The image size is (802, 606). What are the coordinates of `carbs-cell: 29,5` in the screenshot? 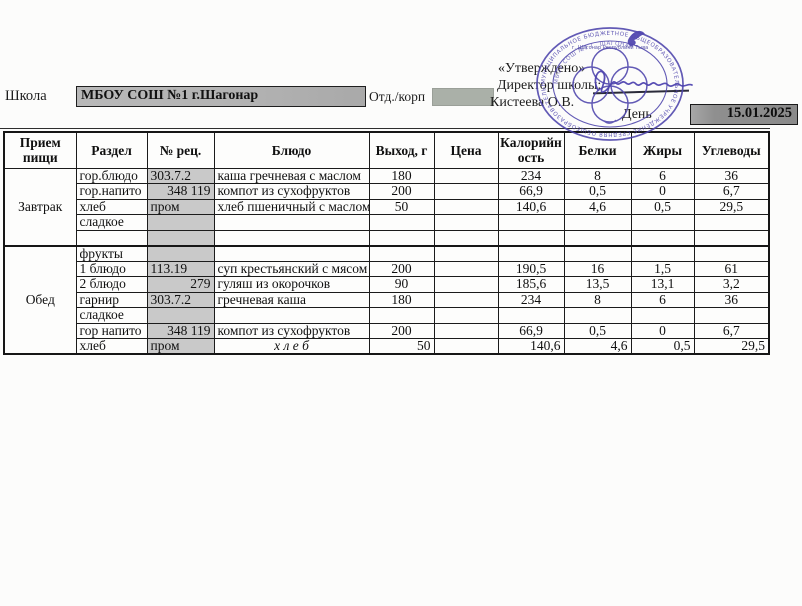 It's located at (731, 206).